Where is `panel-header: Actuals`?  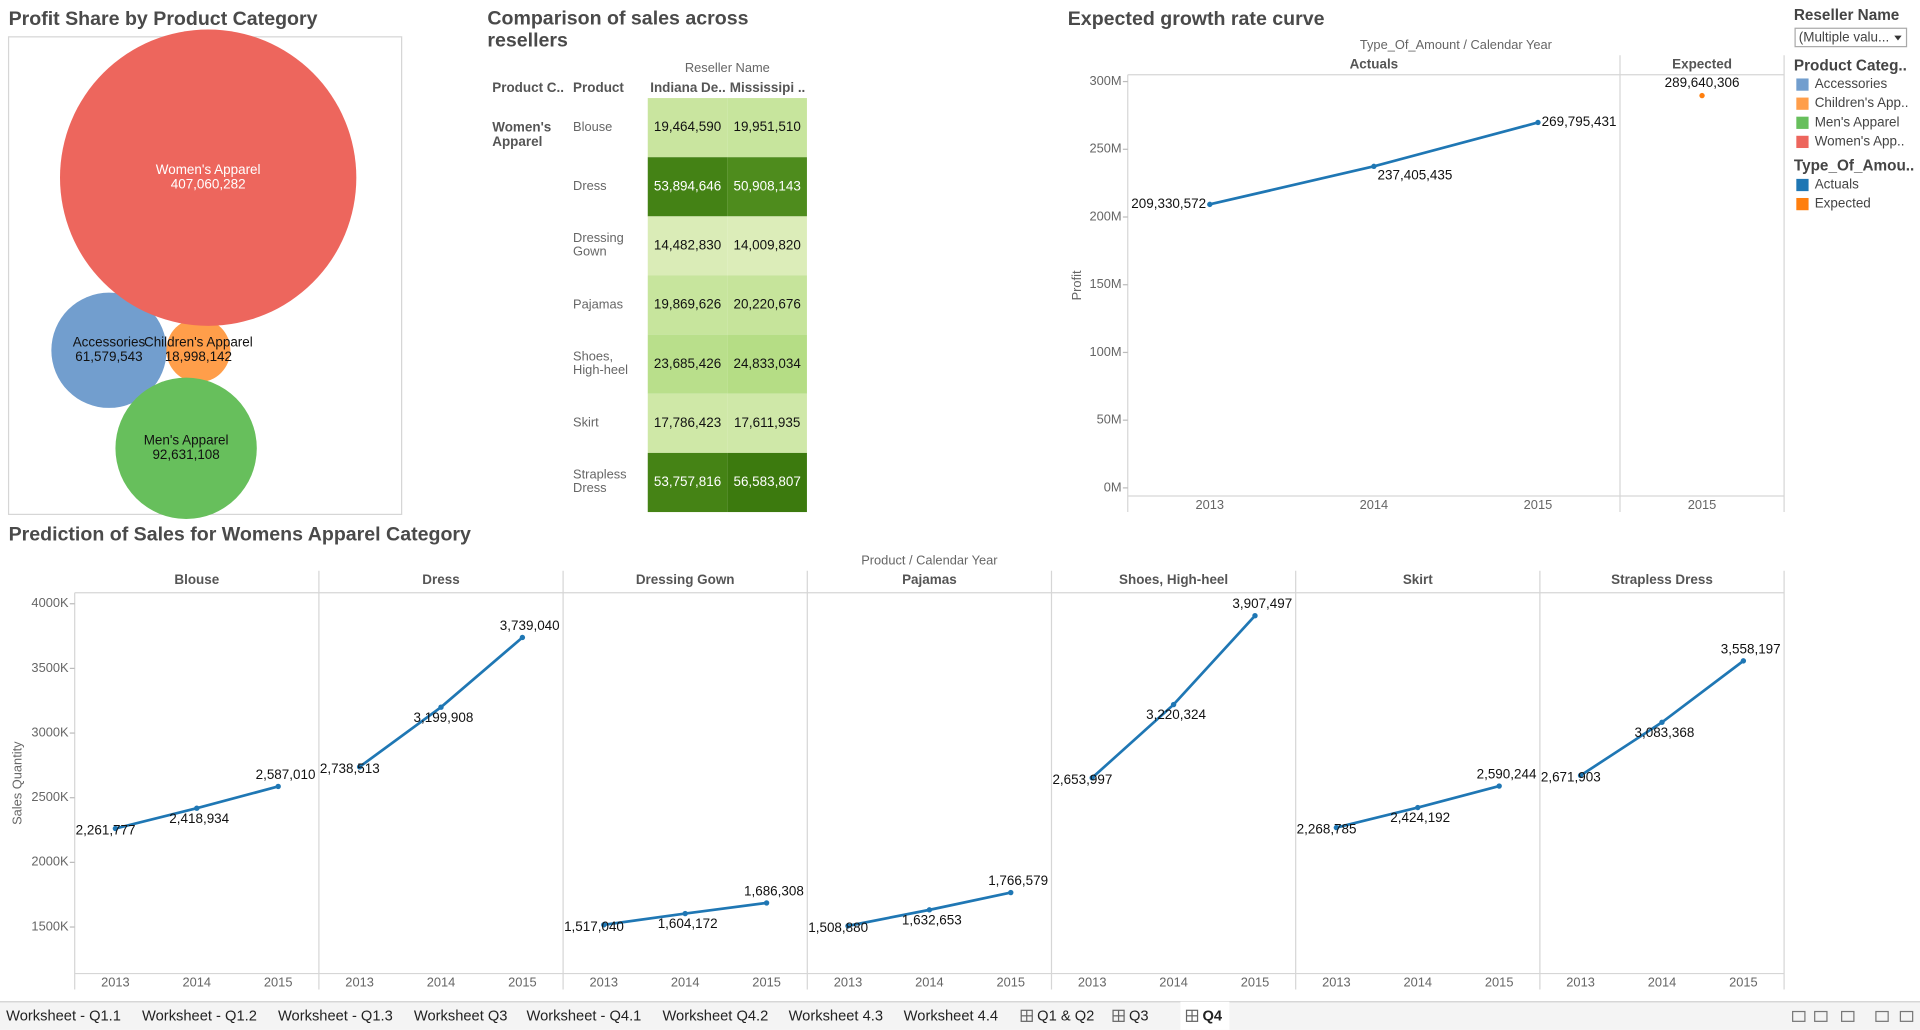
panel-header: Actuals is located at coordinates (1374, 64).